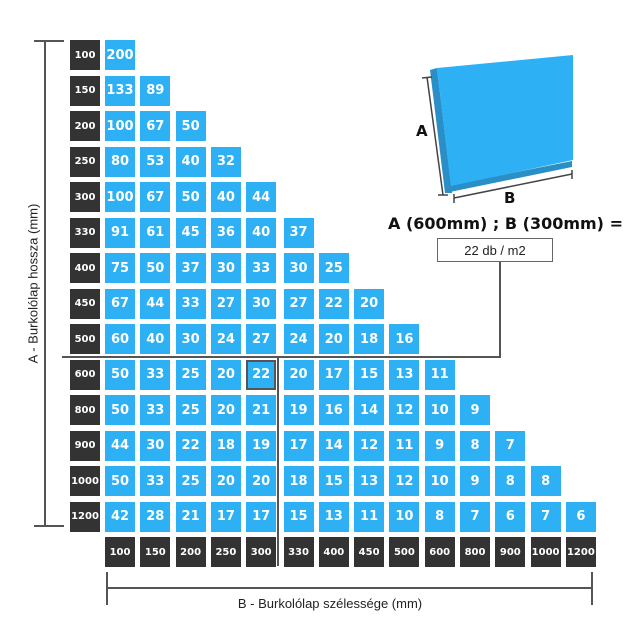 The image size is (640, 640). I want to click on value-cell: 133, so click(120, 90).